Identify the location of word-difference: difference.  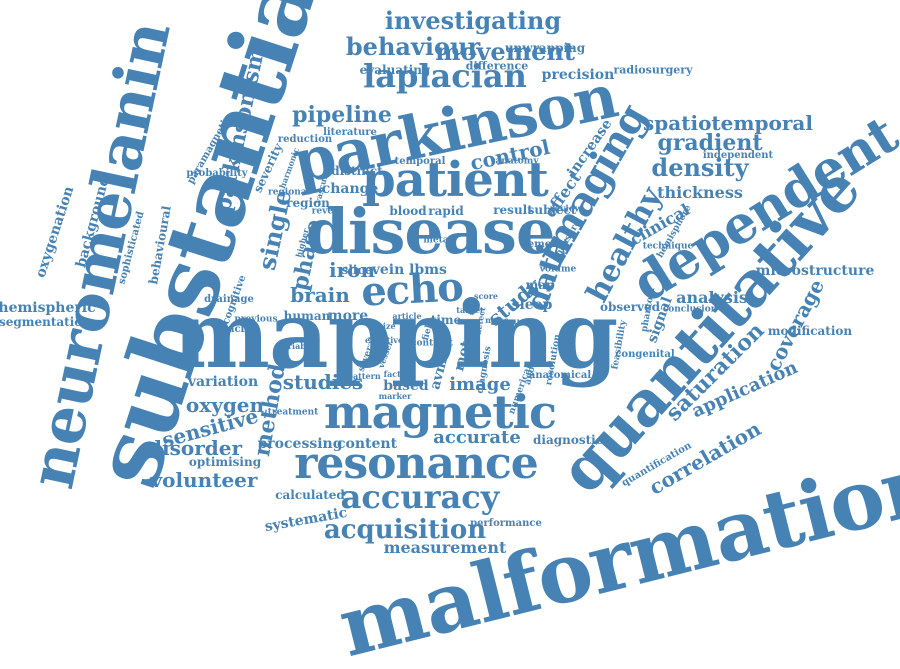
(497, 66).